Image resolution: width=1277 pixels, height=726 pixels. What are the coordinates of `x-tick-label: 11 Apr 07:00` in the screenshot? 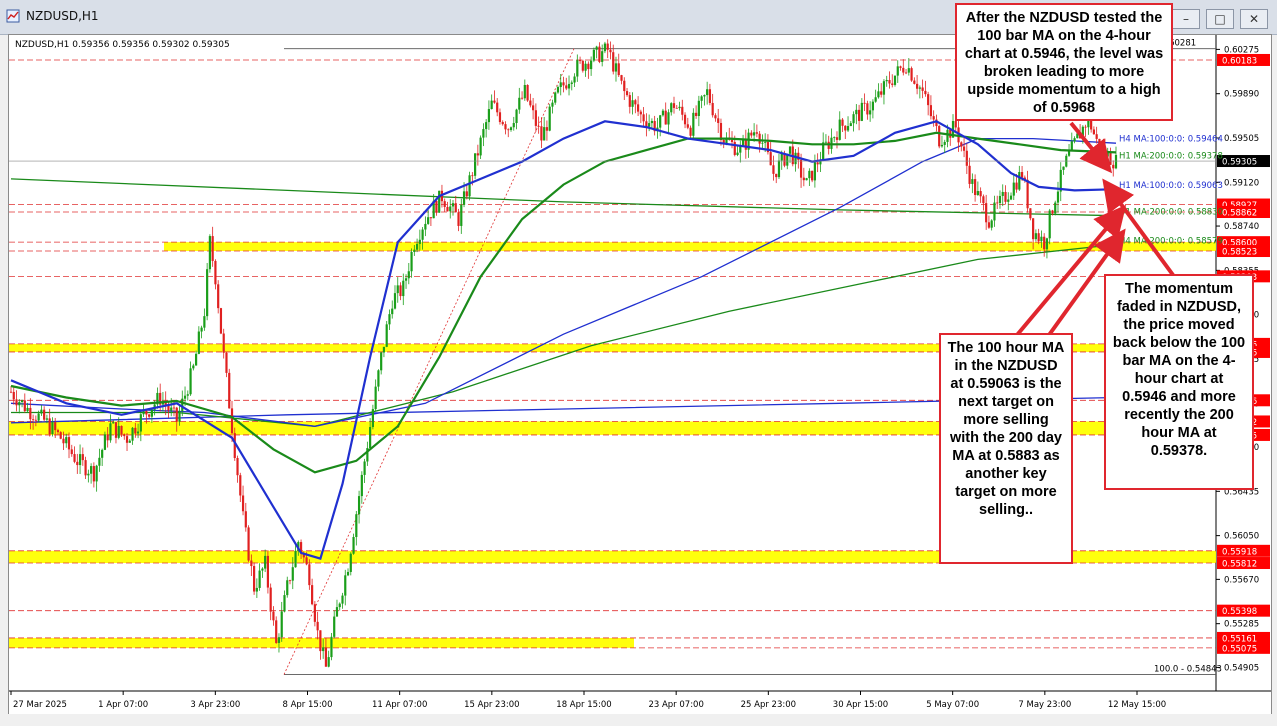 It's located at (399, 705).